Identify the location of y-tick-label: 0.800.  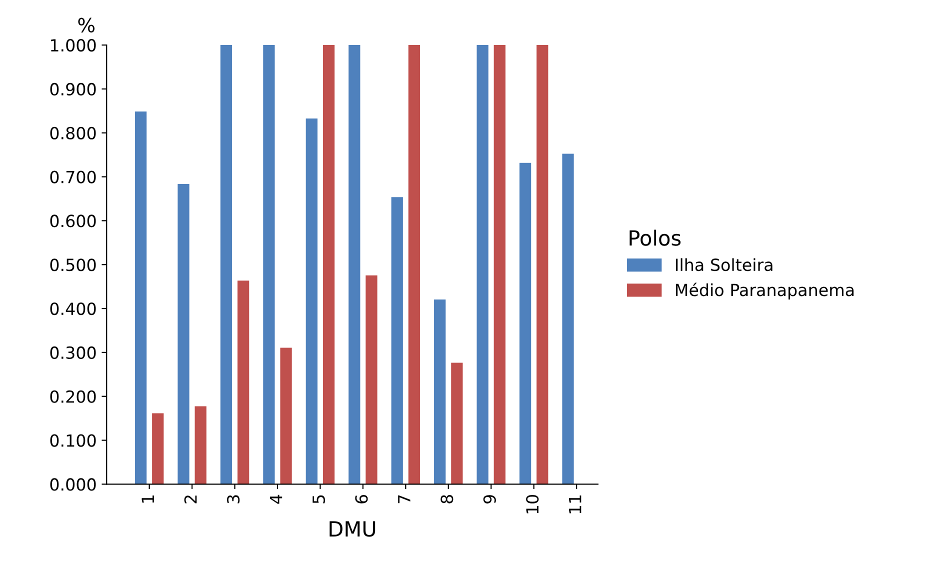
(73, 133).